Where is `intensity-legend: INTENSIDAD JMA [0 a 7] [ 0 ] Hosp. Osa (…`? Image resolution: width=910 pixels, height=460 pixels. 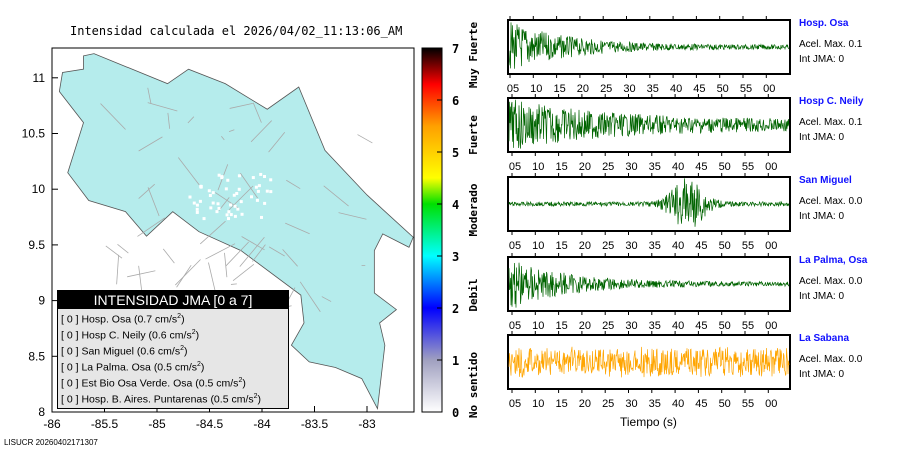 intensity-legend: INTENSIDAD JMA [0 a 7] [ 0 ] Hosp. Osa (… is located at coordinates (173, 349).